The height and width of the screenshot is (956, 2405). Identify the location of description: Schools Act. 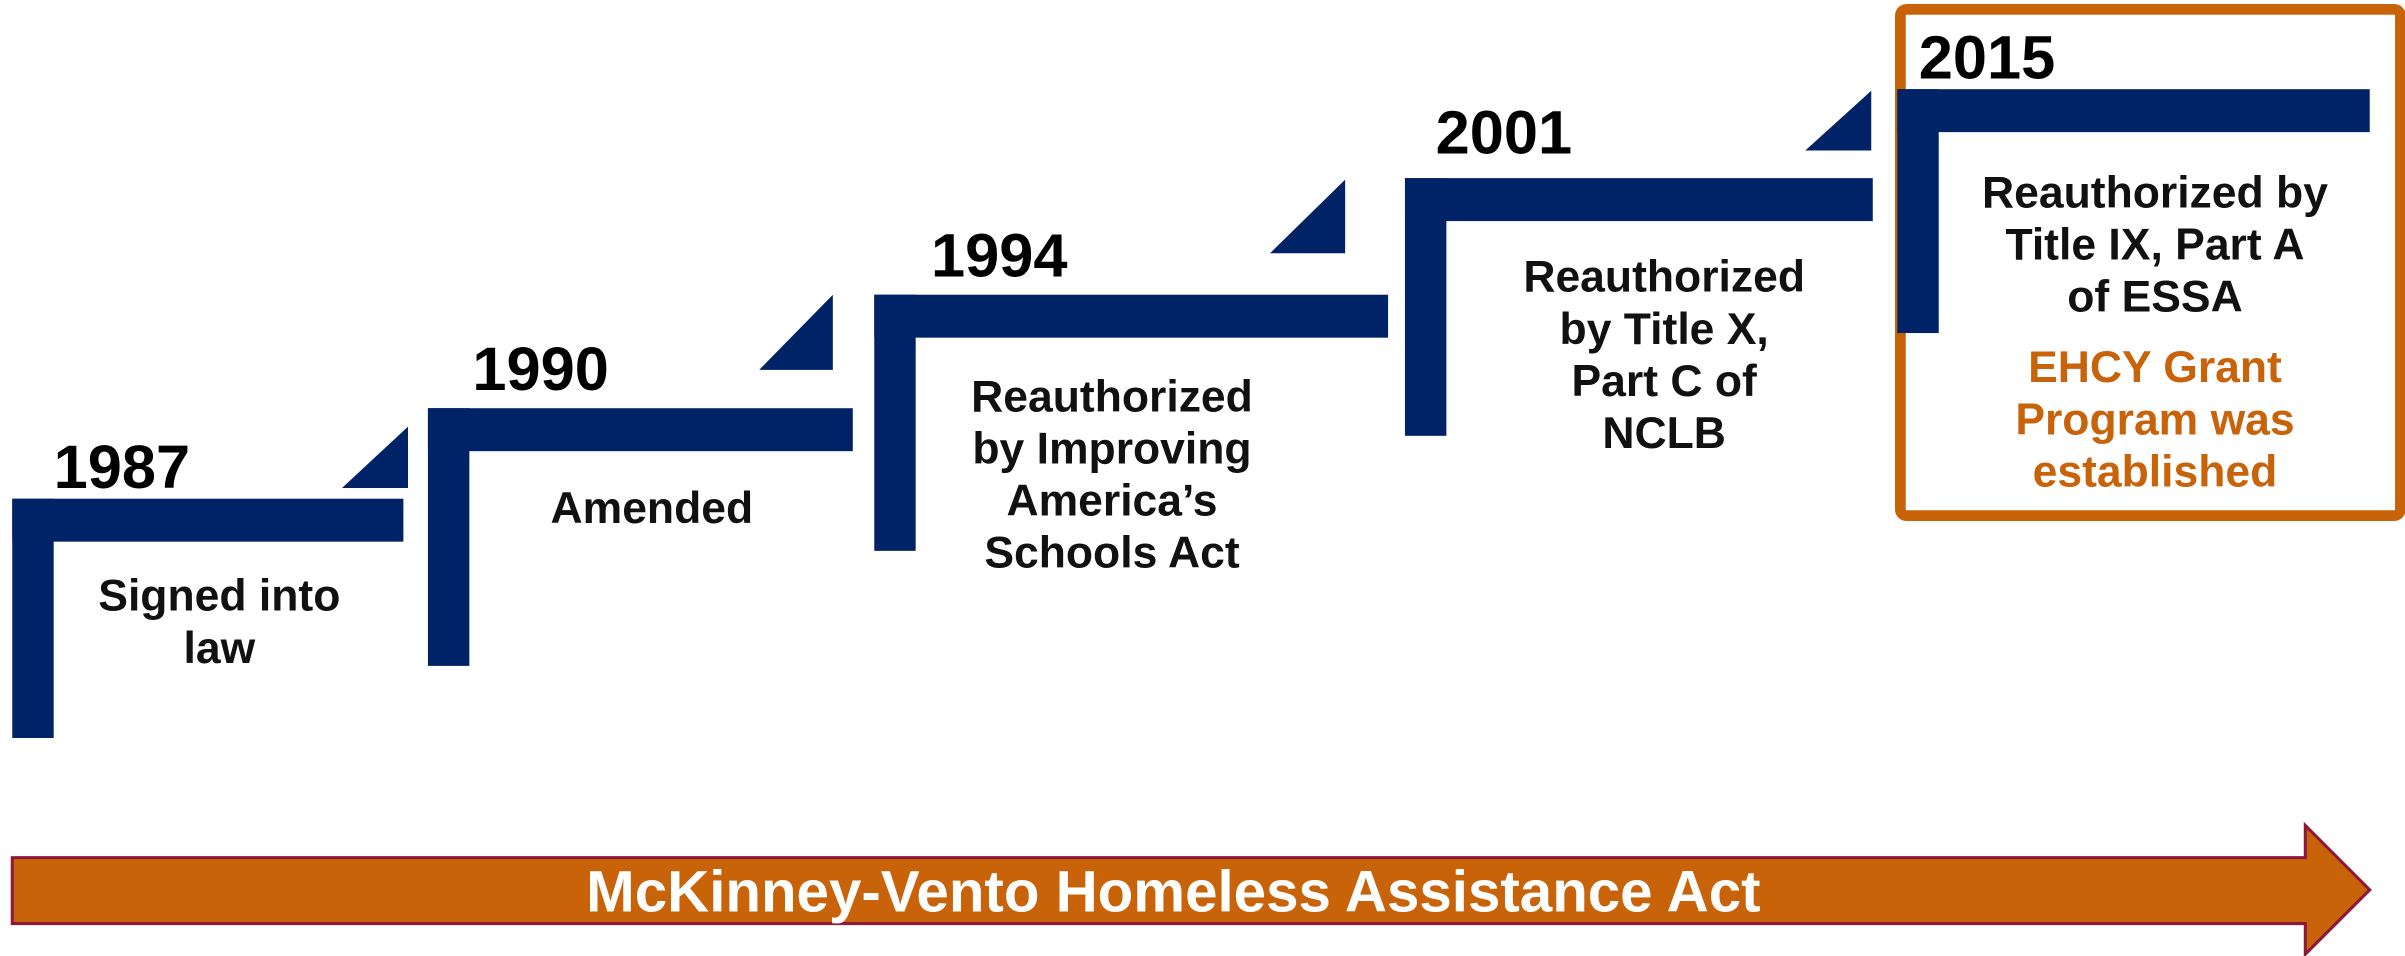
(1112, 553).